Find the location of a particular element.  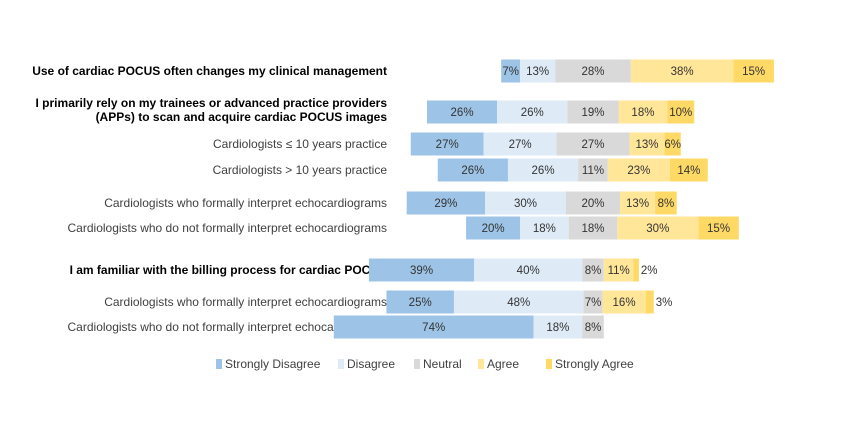

legend-label: Agree is located at coordinates (503, 364).